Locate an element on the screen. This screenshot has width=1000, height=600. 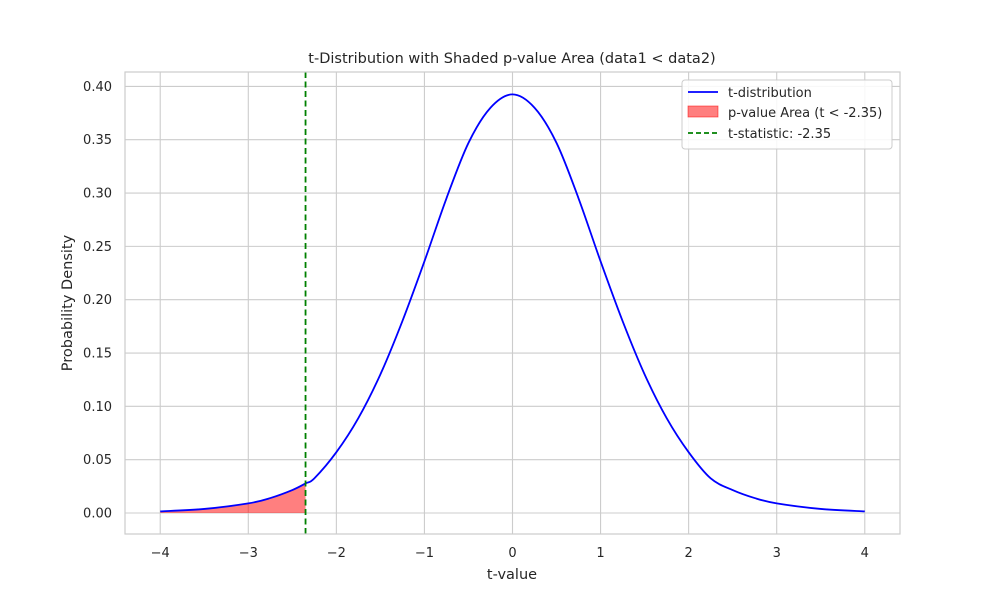
y-tick-label: 0.10 is located at coordinates (97, 407).